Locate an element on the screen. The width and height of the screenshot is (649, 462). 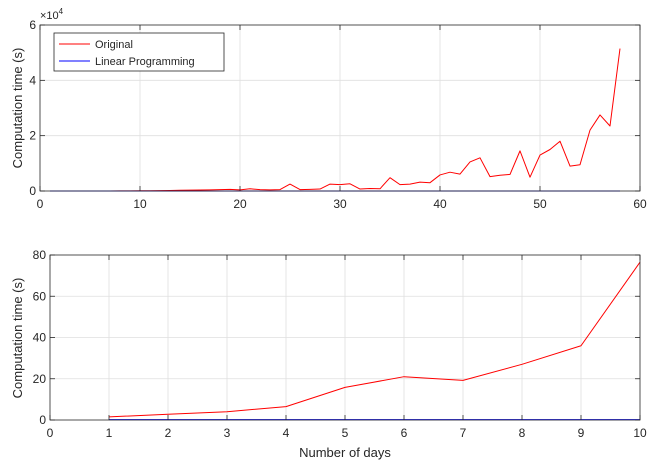
bottom-y-tick-label: 80 is located at coordinates (40, 255).